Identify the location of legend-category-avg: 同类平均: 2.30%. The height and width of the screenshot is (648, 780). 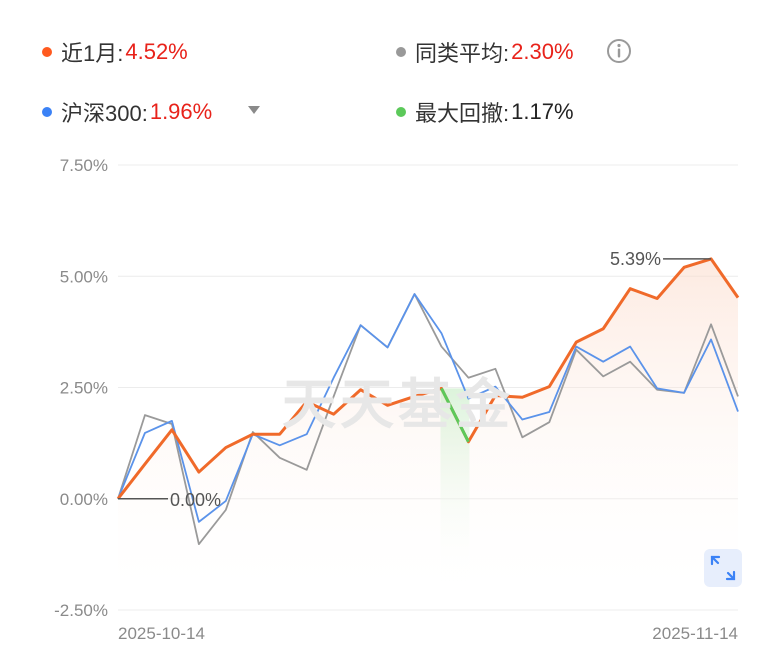
(485, 52).